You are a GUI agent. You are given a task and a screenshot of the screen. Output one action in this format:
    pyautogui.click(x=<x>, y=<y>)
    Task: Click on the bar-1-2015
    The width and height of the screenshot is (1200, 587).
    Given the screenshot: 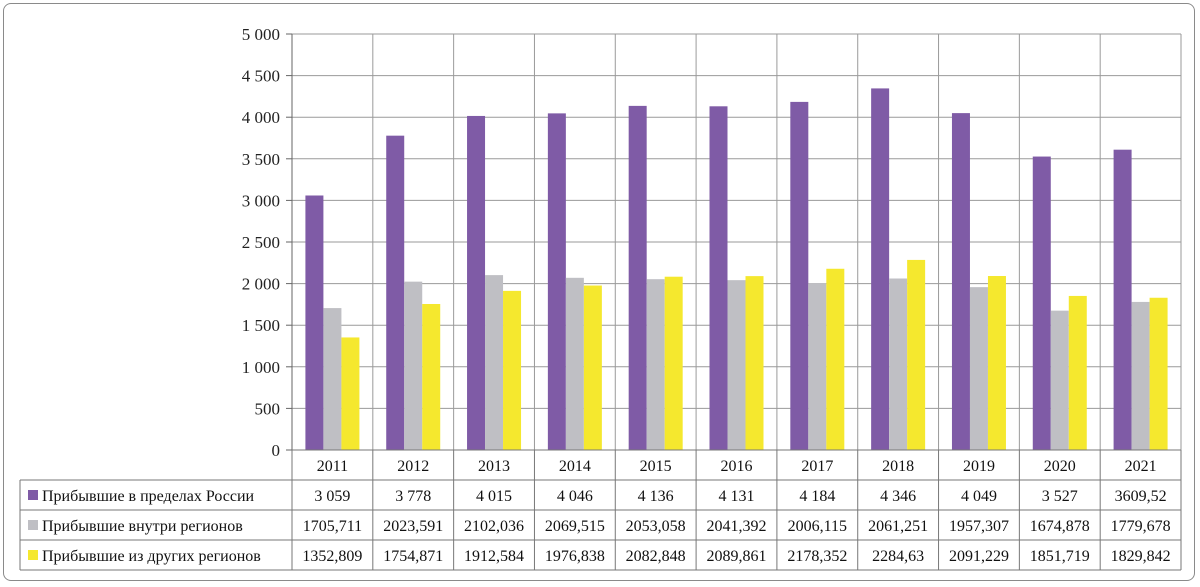 What is the action you would take?
    pyautogui.click(x=637, y=277)
    